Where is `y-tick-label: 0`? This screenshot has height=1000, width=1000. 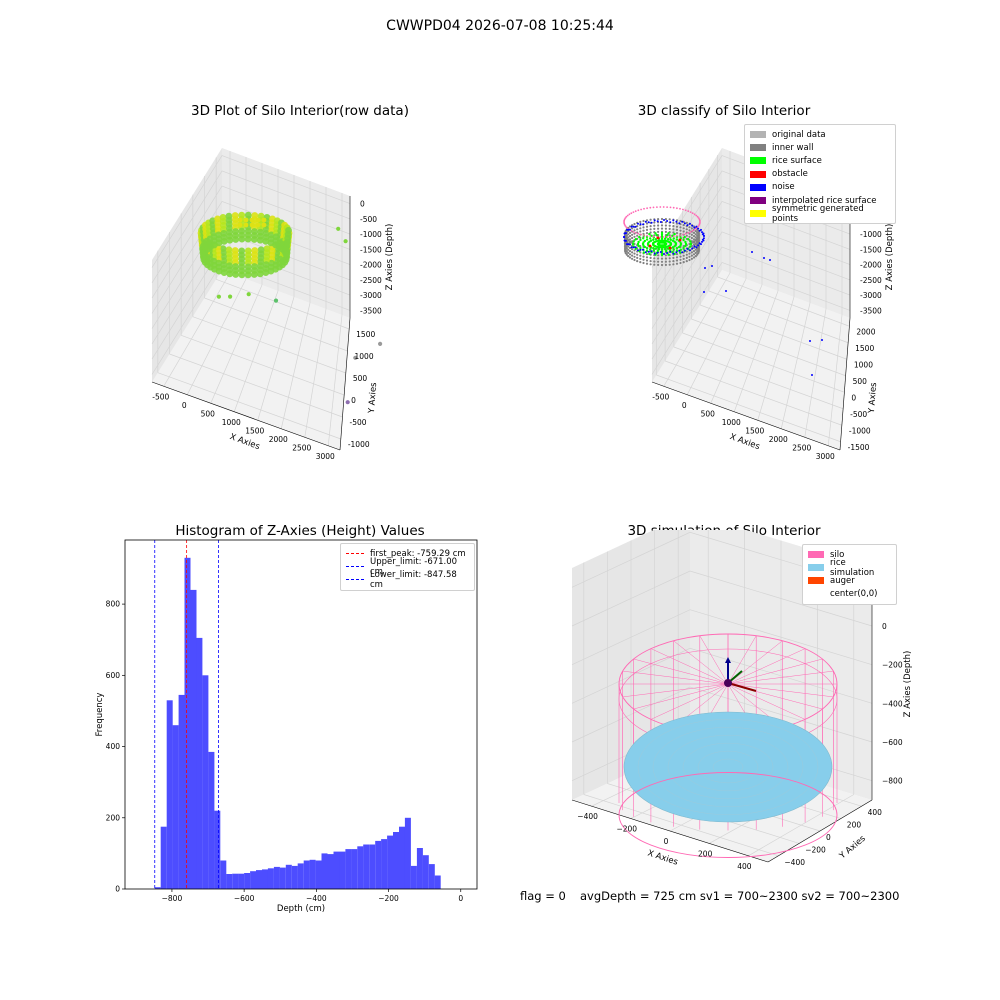 y-tick-label: 0 is located at coordinates (353, 400).